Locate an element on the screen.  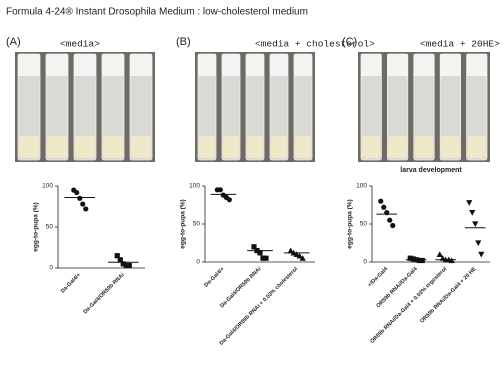
photo-caption: <media + cholesterol> is located at coordinates (315, 44).